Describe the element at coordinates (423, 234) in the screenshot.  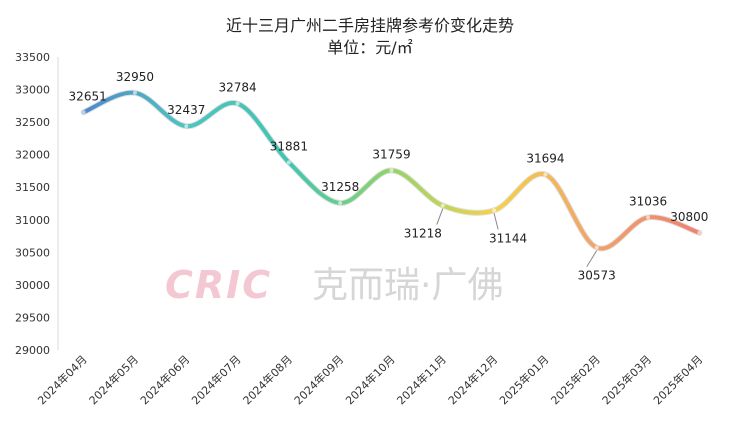
I see `data-label: 31218` at that location.